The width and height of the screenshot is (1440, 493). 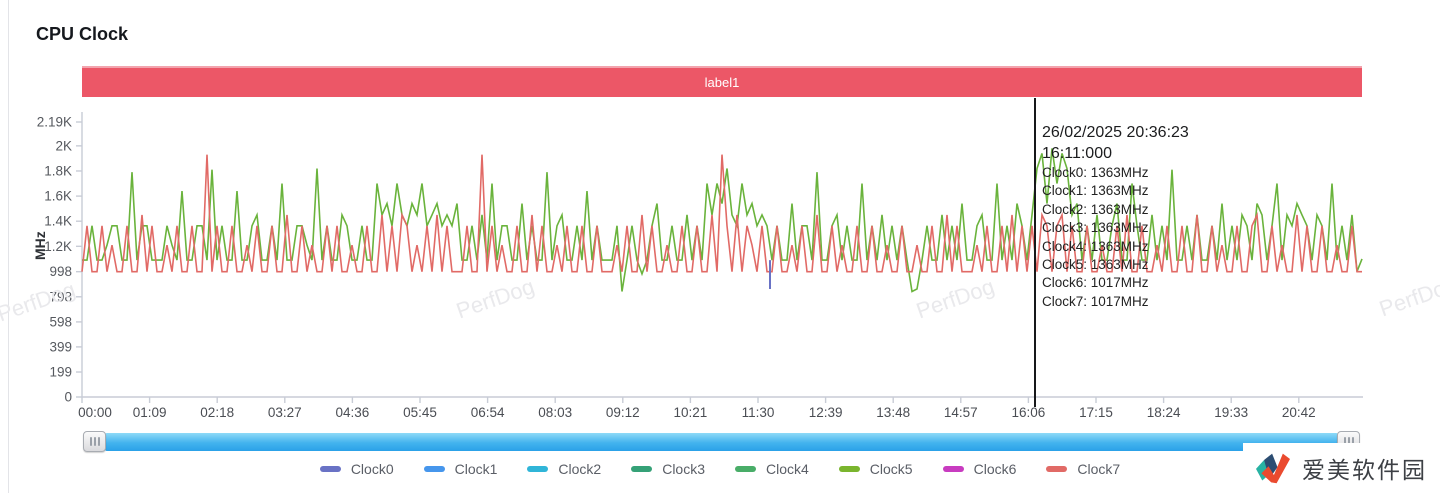 I want to click on legend-item-clock7: Clock7, so click(x=1083, y=469).